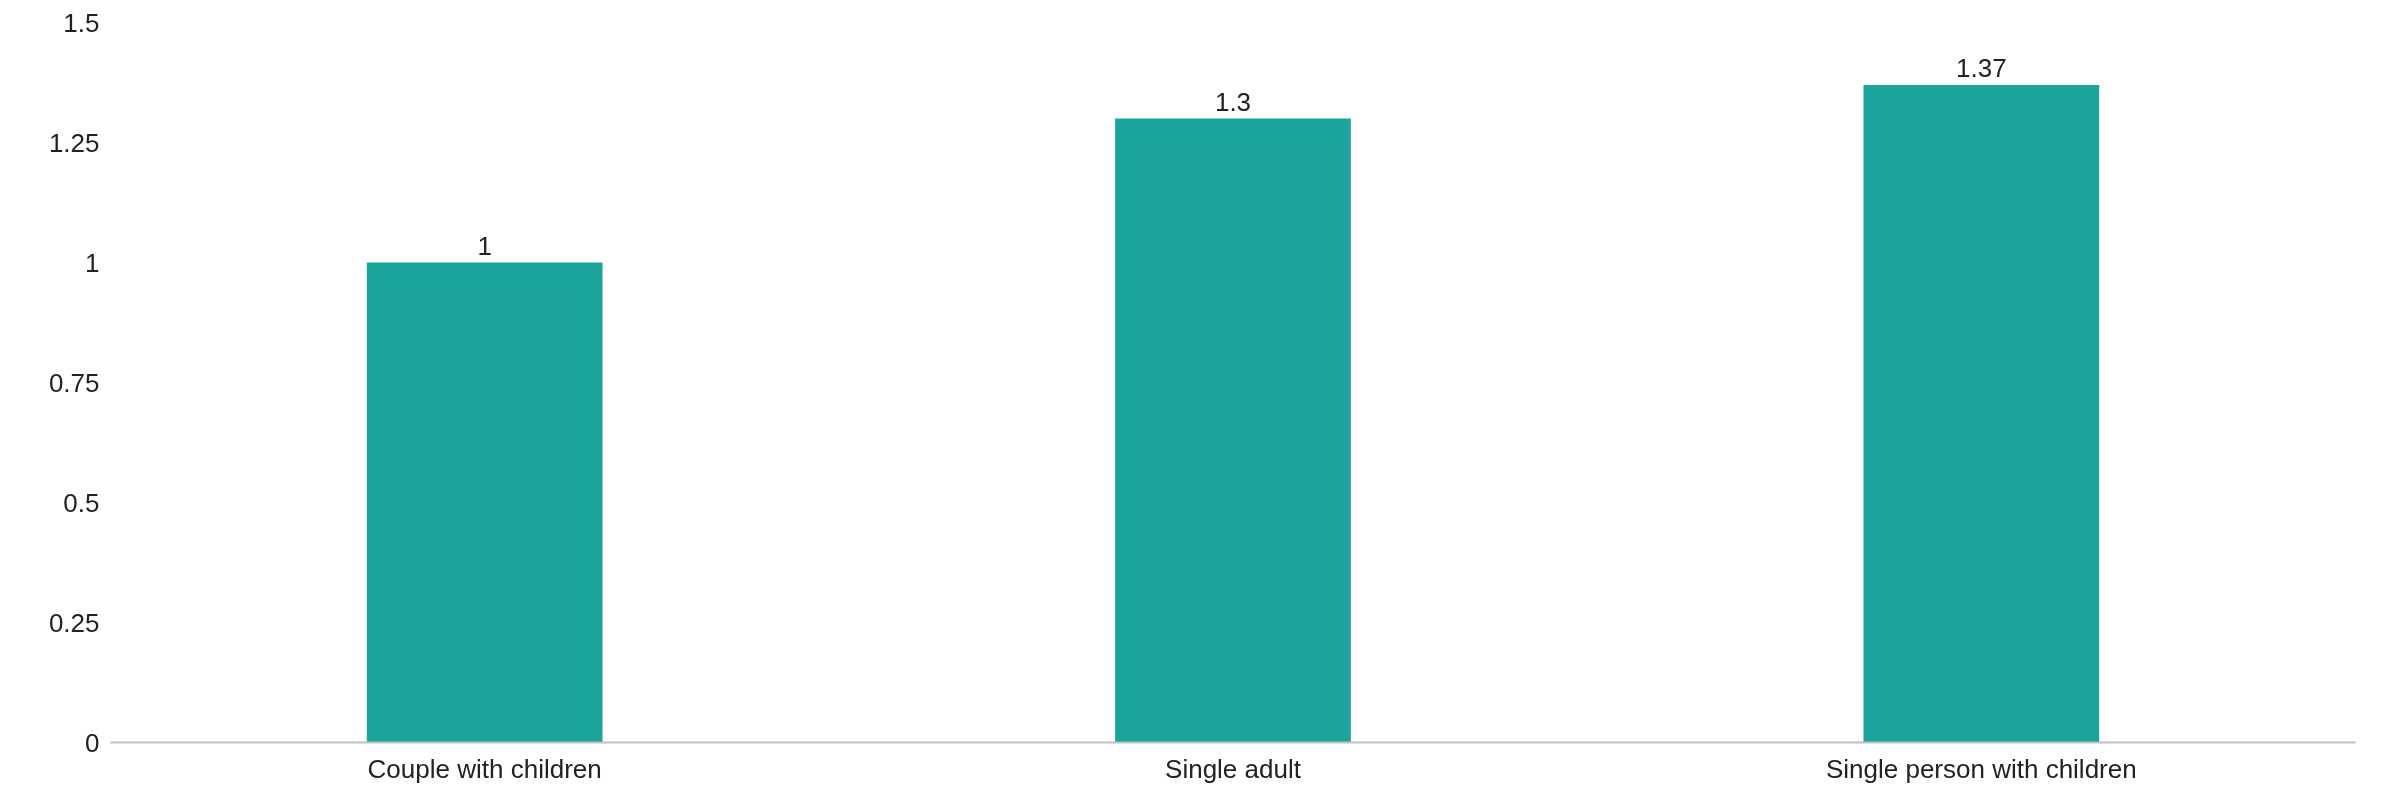  I want to click on data-label: 1.37, so click(1981, 67).